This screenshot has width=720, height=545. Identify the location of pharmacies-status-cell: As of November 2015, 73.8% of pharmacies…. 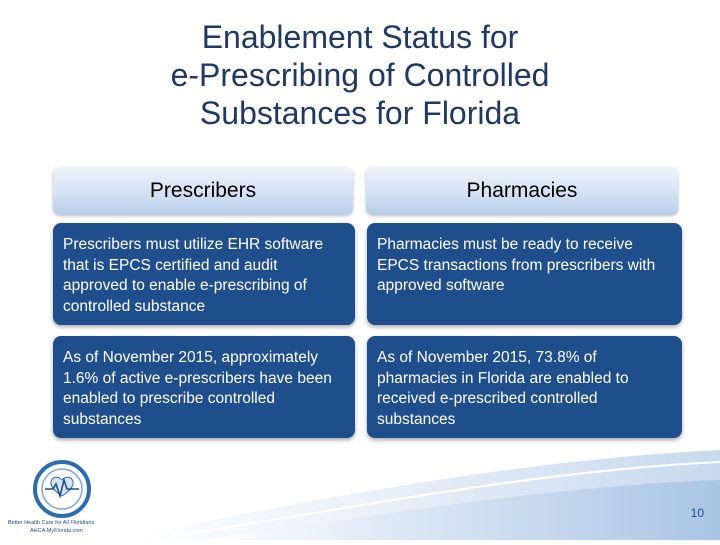
(524, 387).